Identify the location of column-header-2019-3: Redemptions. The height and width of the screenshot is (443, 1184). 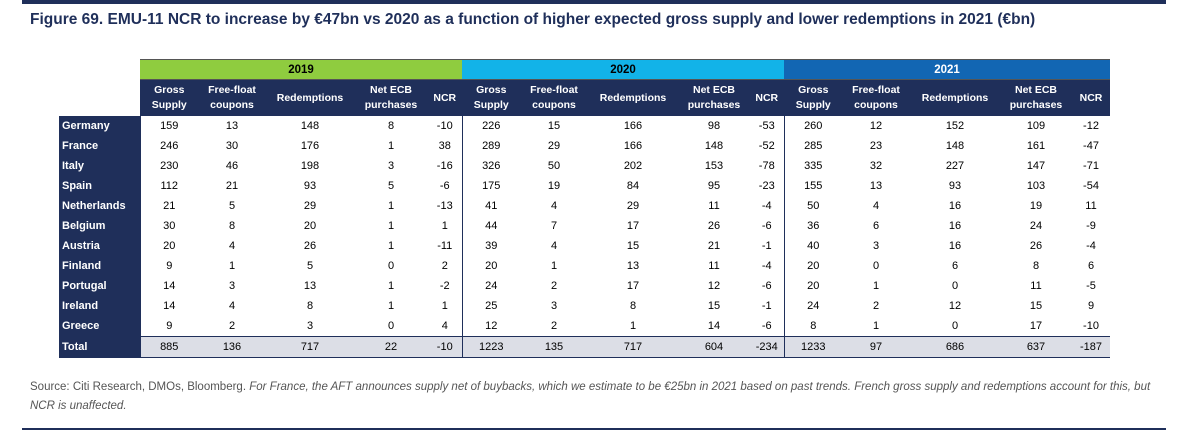
(310, 97).